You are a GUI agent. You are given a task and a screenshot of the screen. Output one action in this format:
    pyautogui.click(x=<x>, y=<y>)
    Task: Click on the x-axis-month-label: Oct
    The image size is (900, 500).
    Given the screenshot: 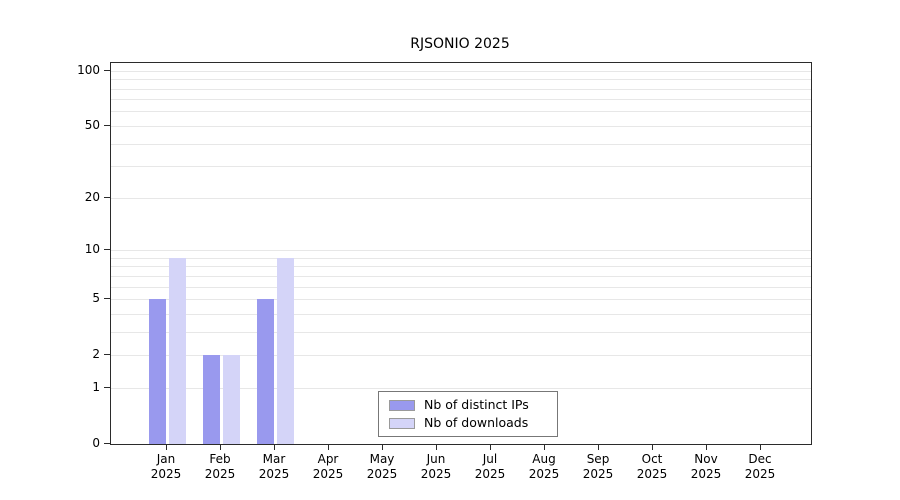 What is the action you would take?
    pyautogui.click(x=652, y=459)
    